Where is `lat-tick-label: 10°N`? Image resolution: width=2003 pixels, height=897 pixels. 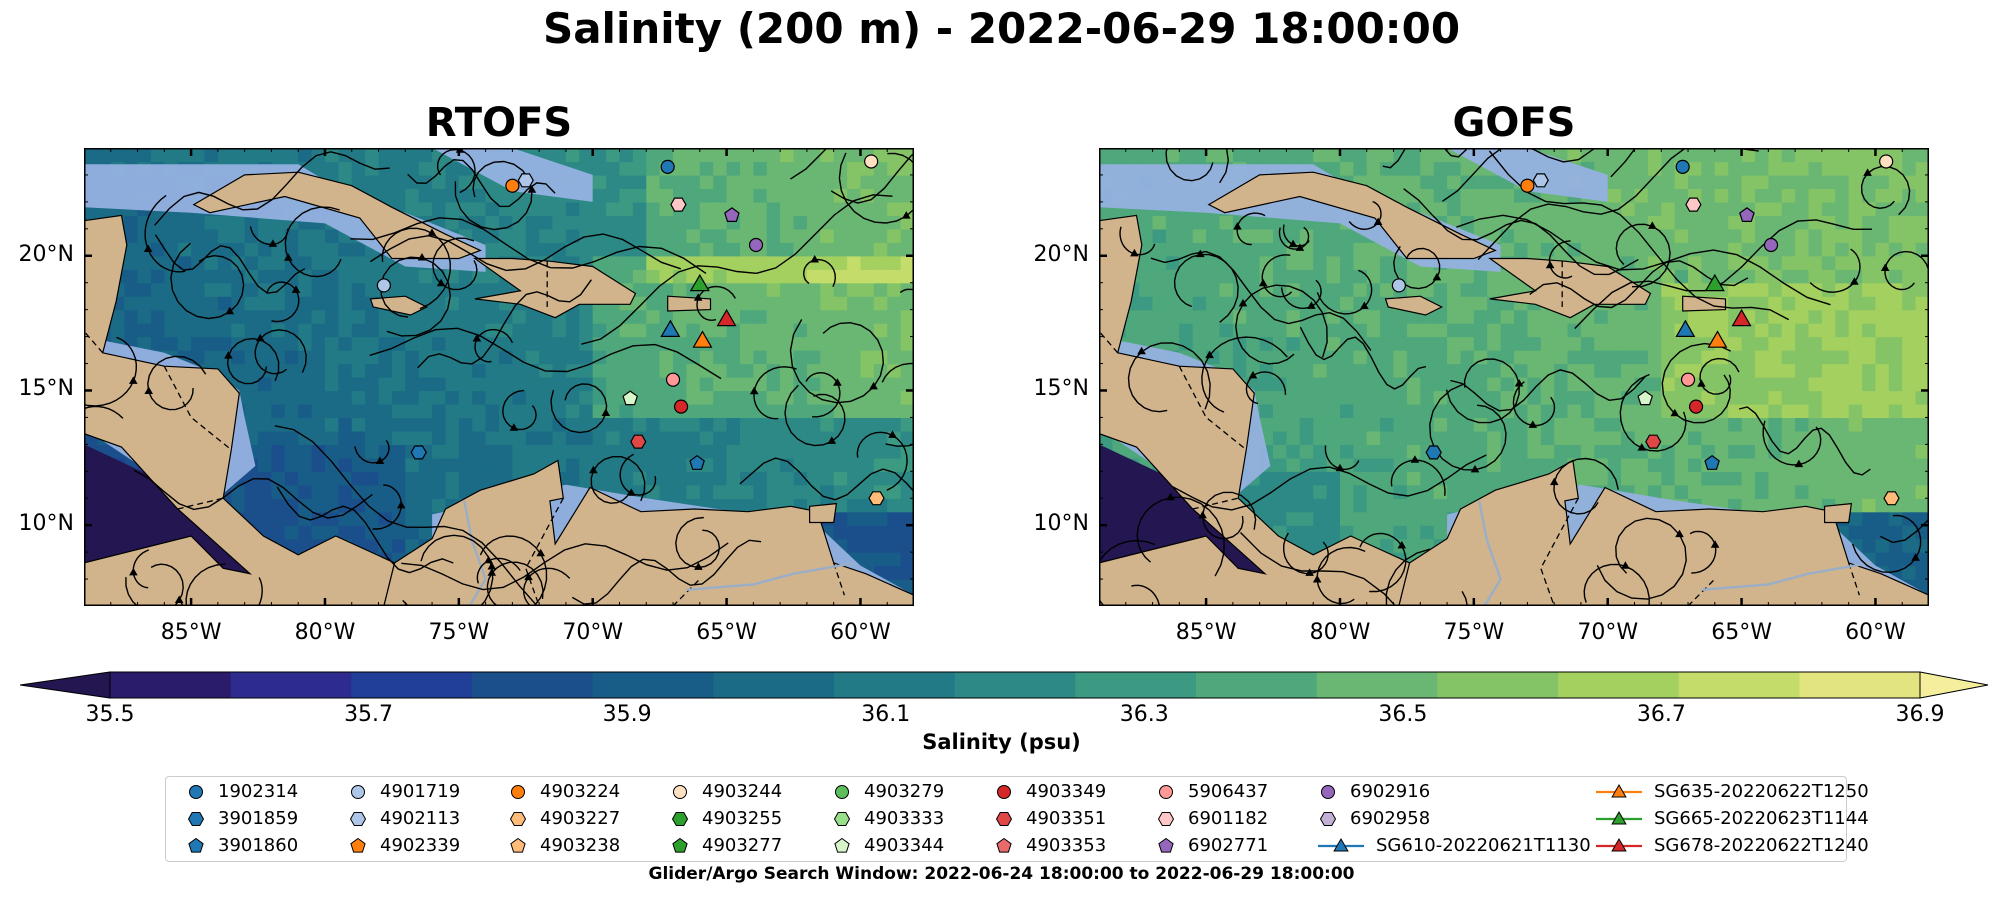 lat-tick-label: 10°N is located at coordinates (1061, 524).